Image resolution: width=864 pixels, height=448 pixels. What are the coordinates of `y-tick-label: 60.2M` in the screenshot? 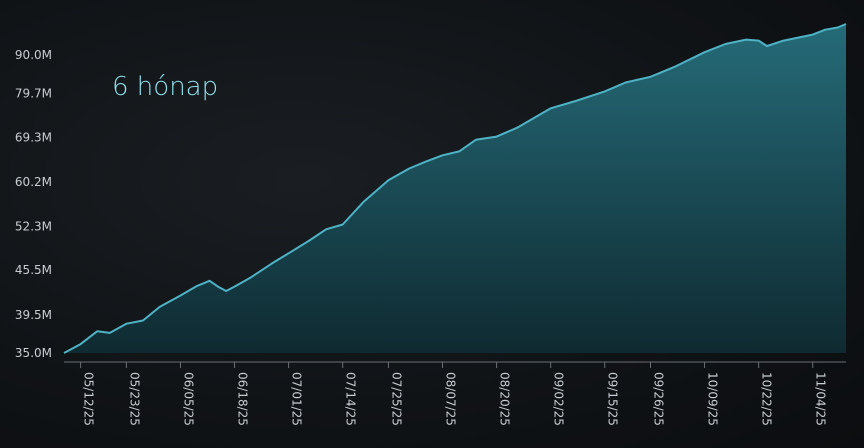 It's located at (33, 182).